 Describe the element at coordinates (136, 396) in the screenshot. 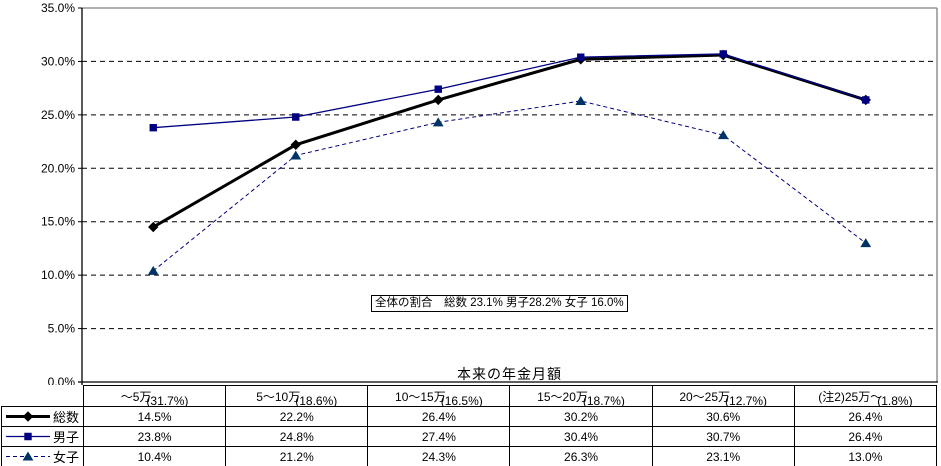

I see `category-label: ～5万` at that location.